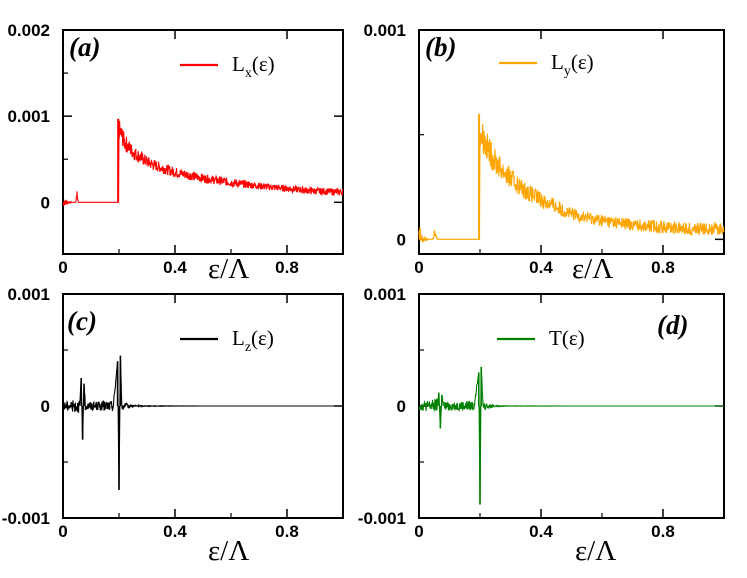  What do you see at coordinates (227, 66) in the screenshot?
I see `legend-a: Lx(ε)` at bounding box center [227, 66].